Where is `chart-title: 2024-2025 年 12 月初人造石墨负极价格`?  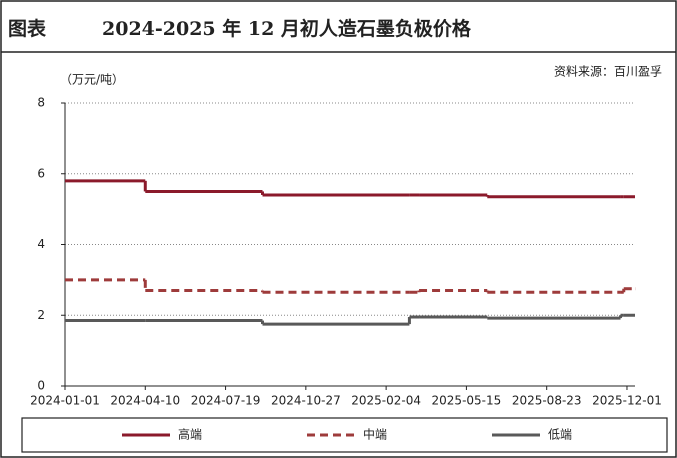
chart-title: 2024-2025 年 12 月初人造石墨负极价格 is located at coordinates (287, 28).